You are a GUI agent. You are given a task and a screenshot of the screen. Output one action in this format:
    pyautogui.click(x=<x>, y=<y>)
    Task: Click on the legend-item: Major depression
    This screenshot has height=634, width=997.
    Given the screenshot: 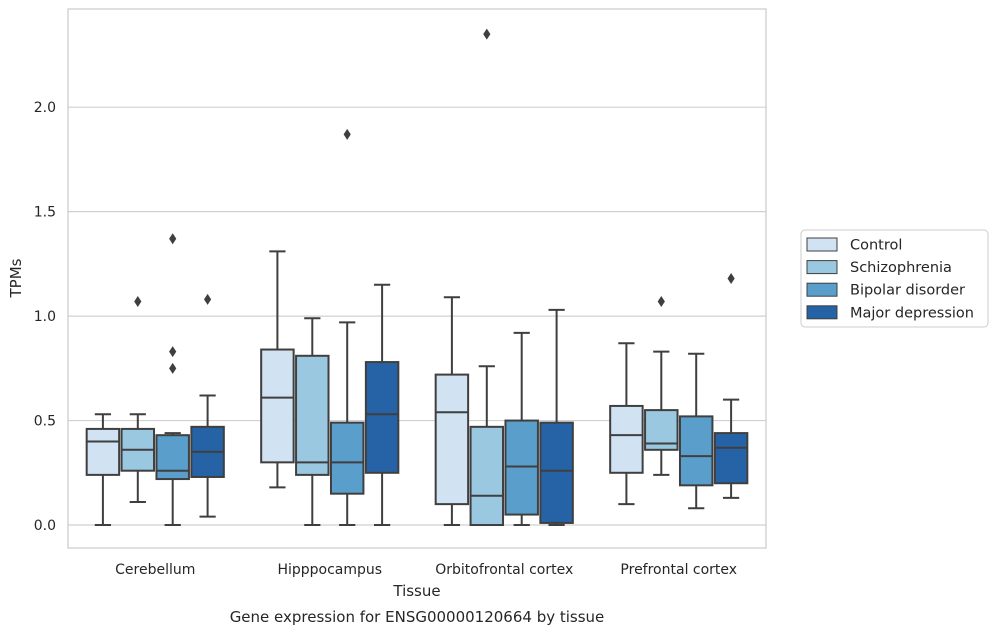 What is the action you would take?
    pyautogui.click(x=890, y=313)
    